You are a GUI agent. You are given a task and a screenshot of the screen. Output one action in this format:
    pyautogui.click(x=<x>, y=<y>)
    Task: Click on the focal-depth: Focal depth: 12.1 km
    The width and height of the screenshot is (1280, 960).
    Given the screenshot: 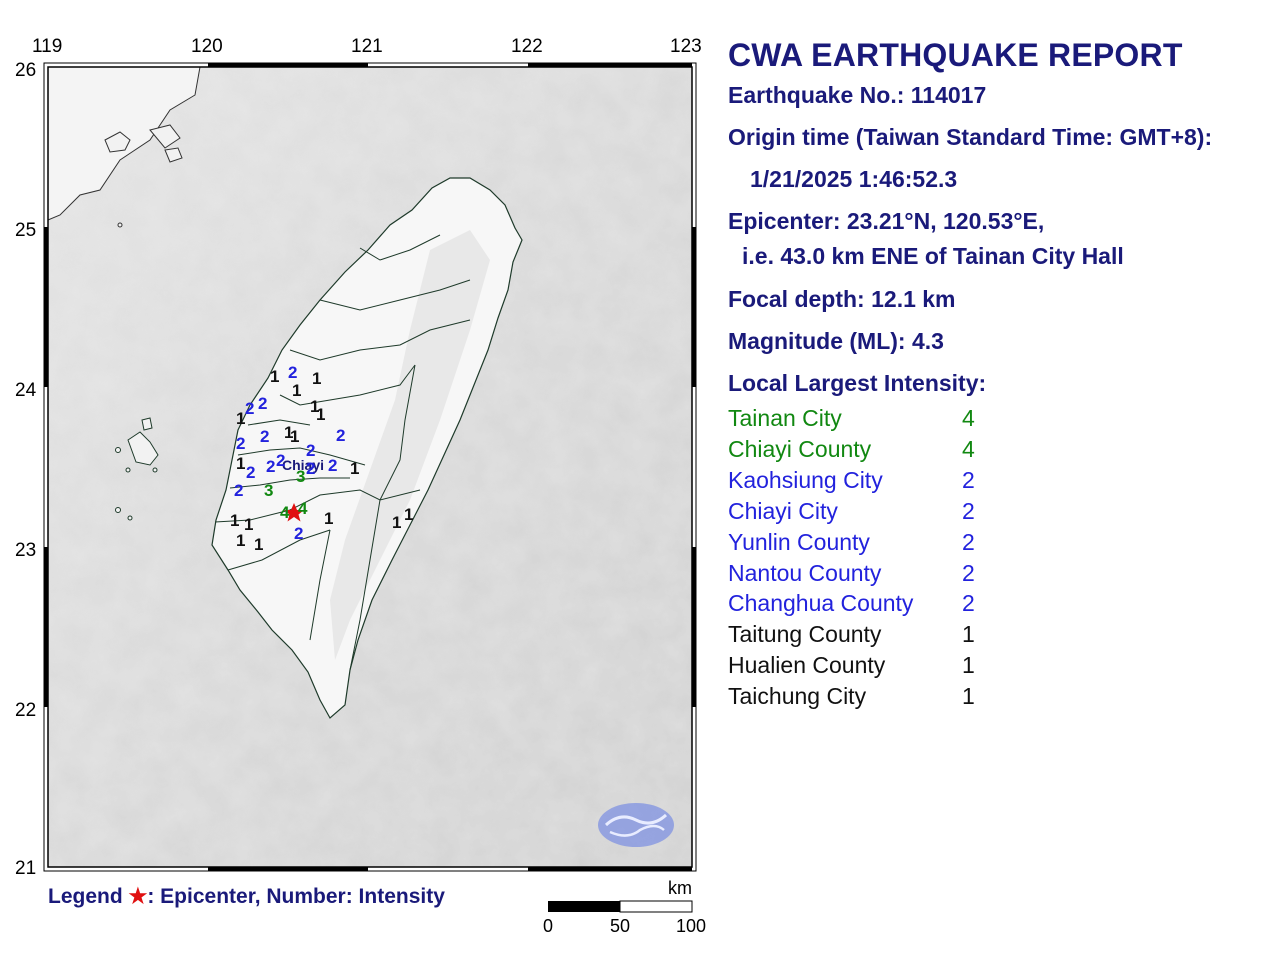 What is the action you would take?
    pyautogui.click(x=842, y=299)
    